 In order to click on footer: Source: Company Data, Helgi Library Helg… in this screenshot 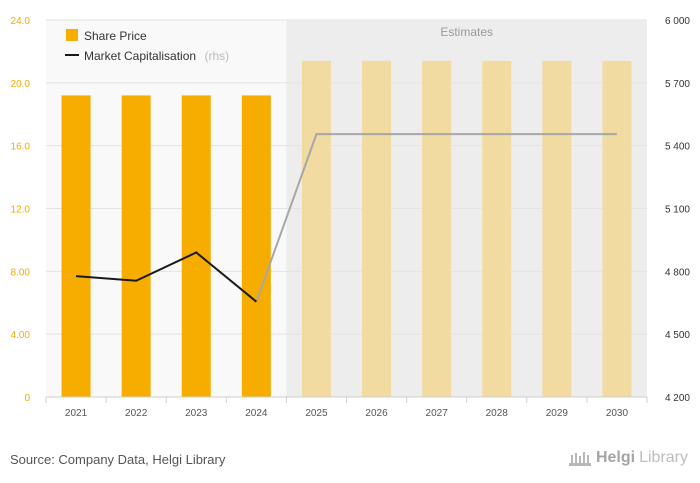, I will do `click(350, 461)`.